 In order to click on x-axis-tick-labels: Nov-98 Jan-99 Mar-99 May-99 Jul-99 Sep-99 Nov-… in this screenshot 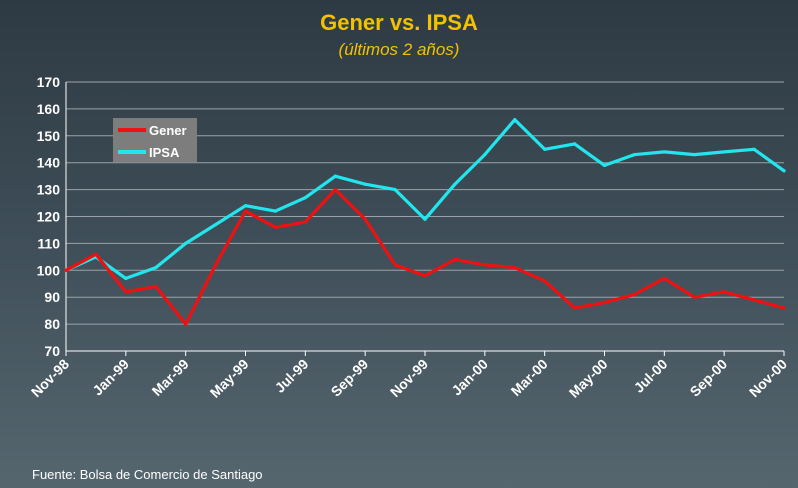, I will do `click(409, 378)`.